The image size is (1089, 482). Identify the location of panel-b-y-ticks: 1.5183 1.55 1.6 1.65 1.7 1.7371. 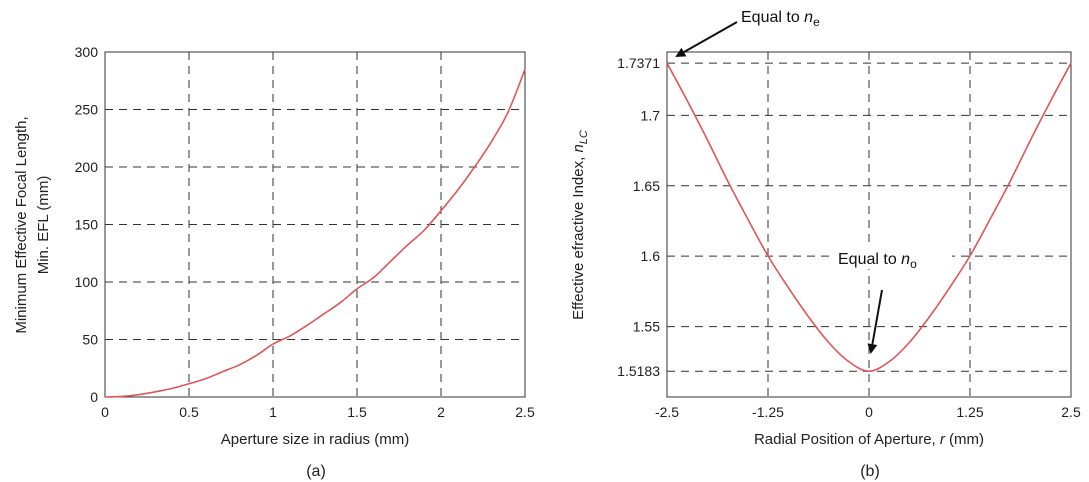
(638, 217).